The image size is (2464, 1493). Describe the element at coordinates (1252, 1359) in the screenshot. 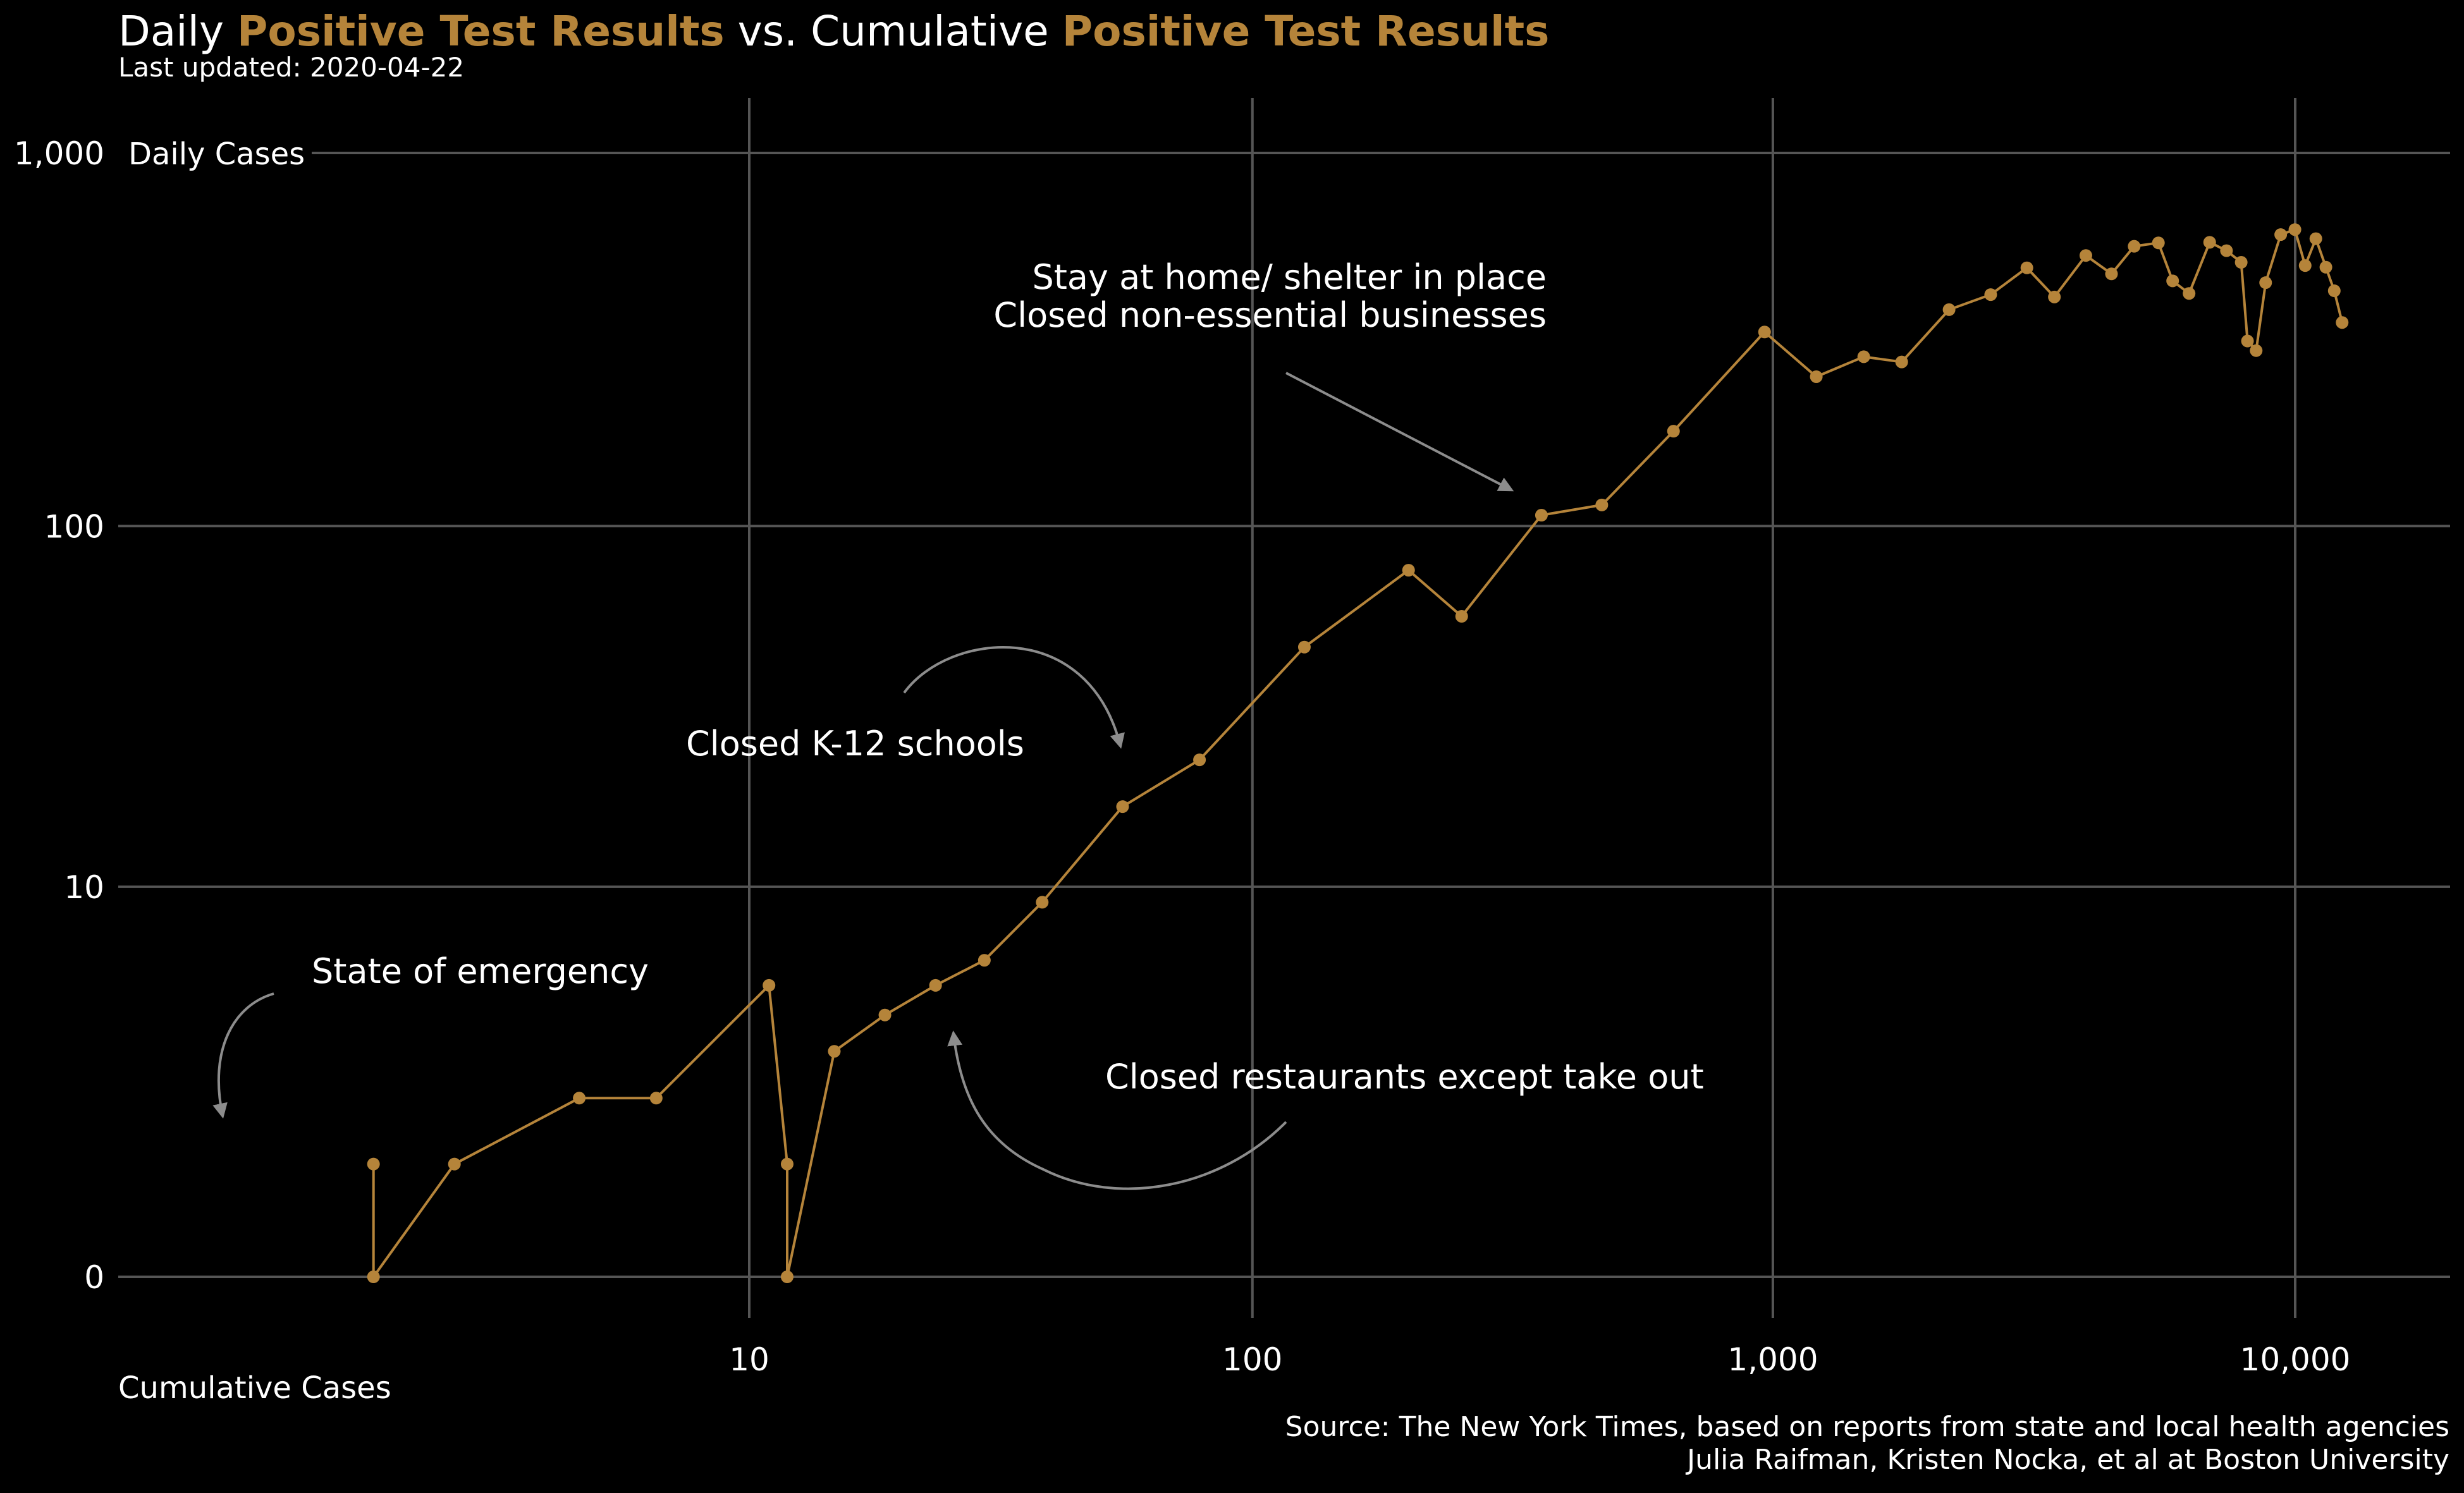

I see `x-tick-label: 100` at that location.